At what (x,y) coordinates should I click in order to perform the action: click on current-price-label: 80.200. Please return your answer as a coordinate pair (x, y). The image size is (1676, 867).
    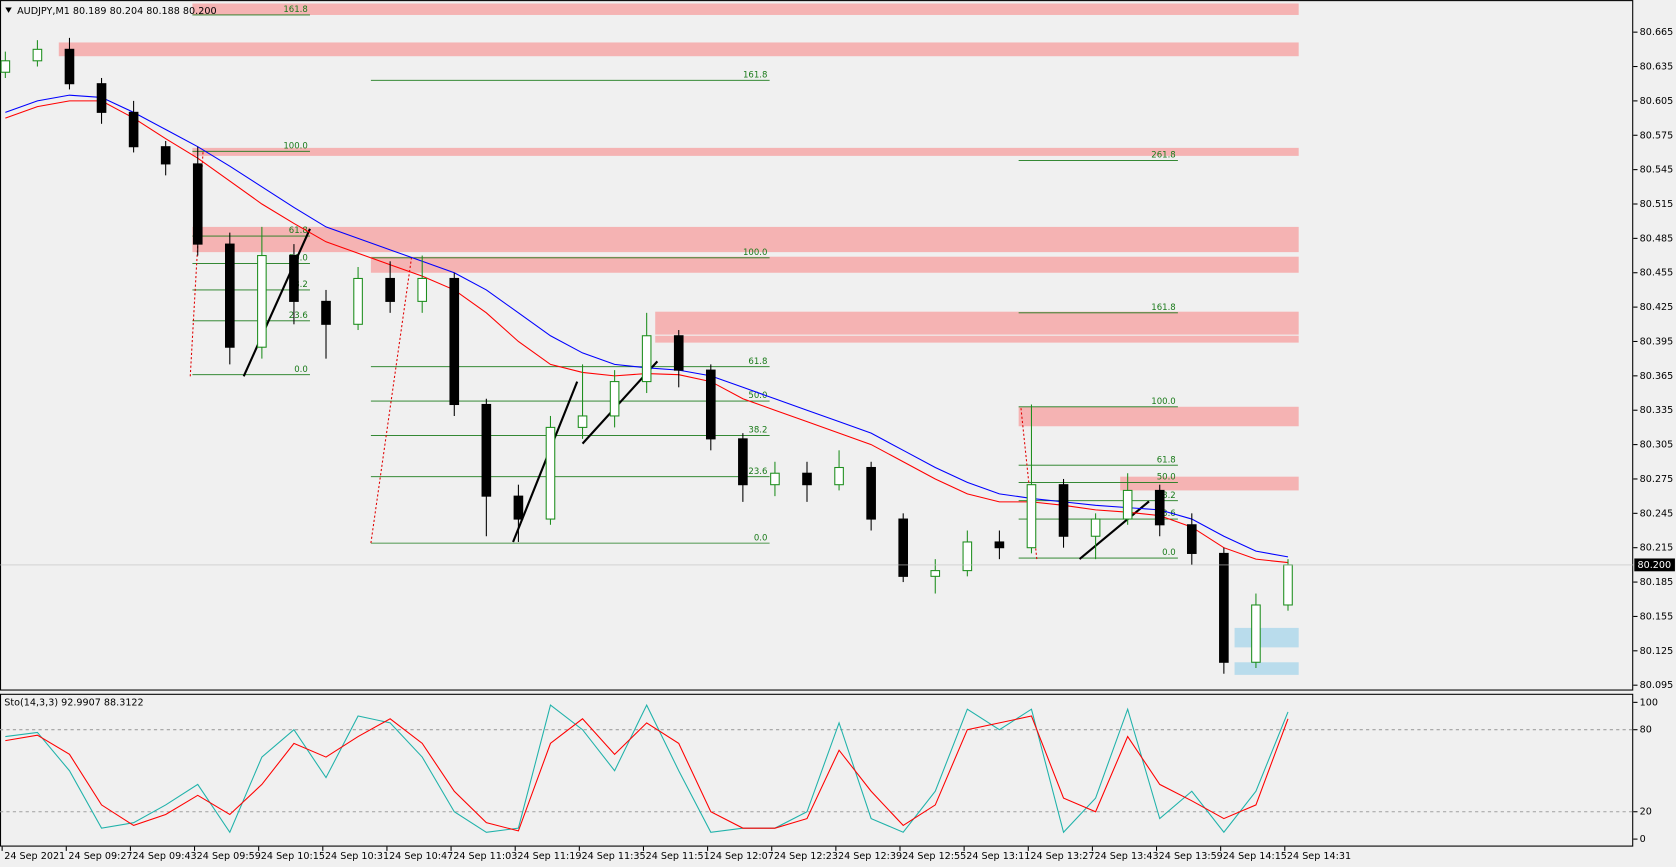
    Looking at the image, I should click on (1655, 565).